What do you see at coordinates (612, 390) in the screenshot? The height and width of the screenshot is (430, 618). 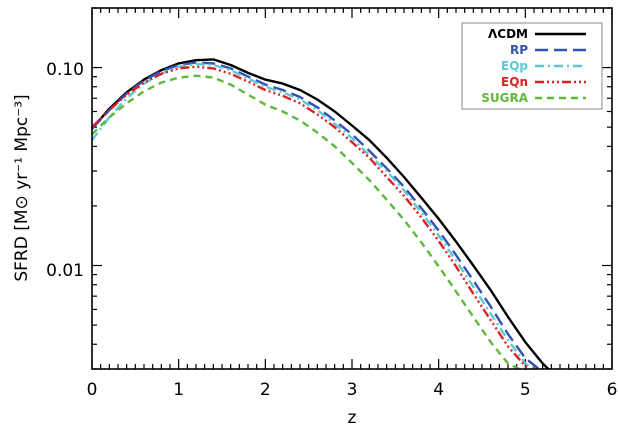 I see `x-tick-label: 6` at bounding box center [612, 390].